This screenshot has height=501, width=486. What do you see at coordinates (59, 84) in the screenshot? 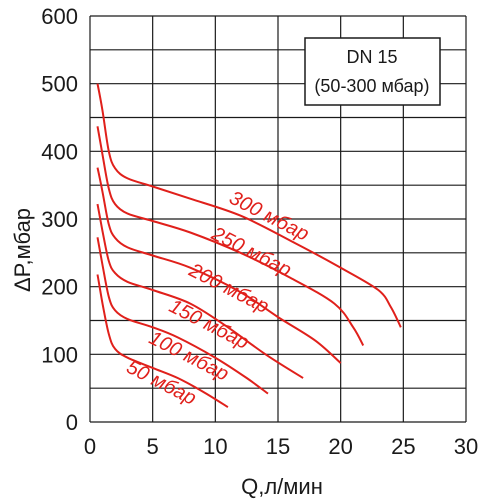
I see `y-tick-label: 500` at bounding box center [59, 84].